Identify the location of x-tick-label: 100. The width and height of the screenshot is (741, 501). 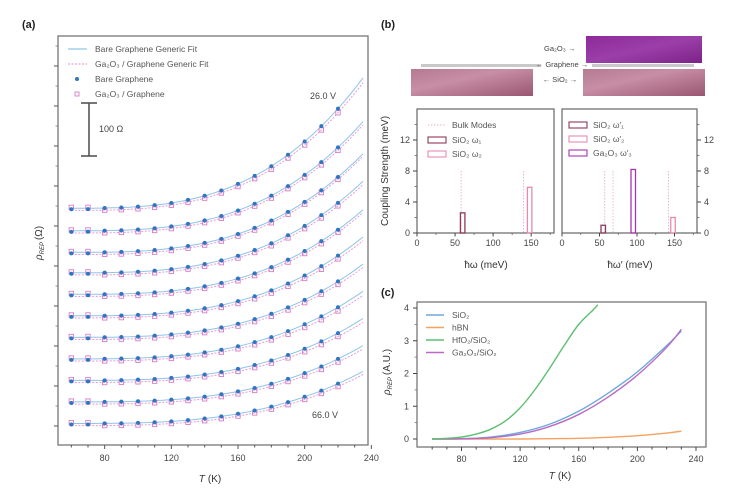
(636, 243).